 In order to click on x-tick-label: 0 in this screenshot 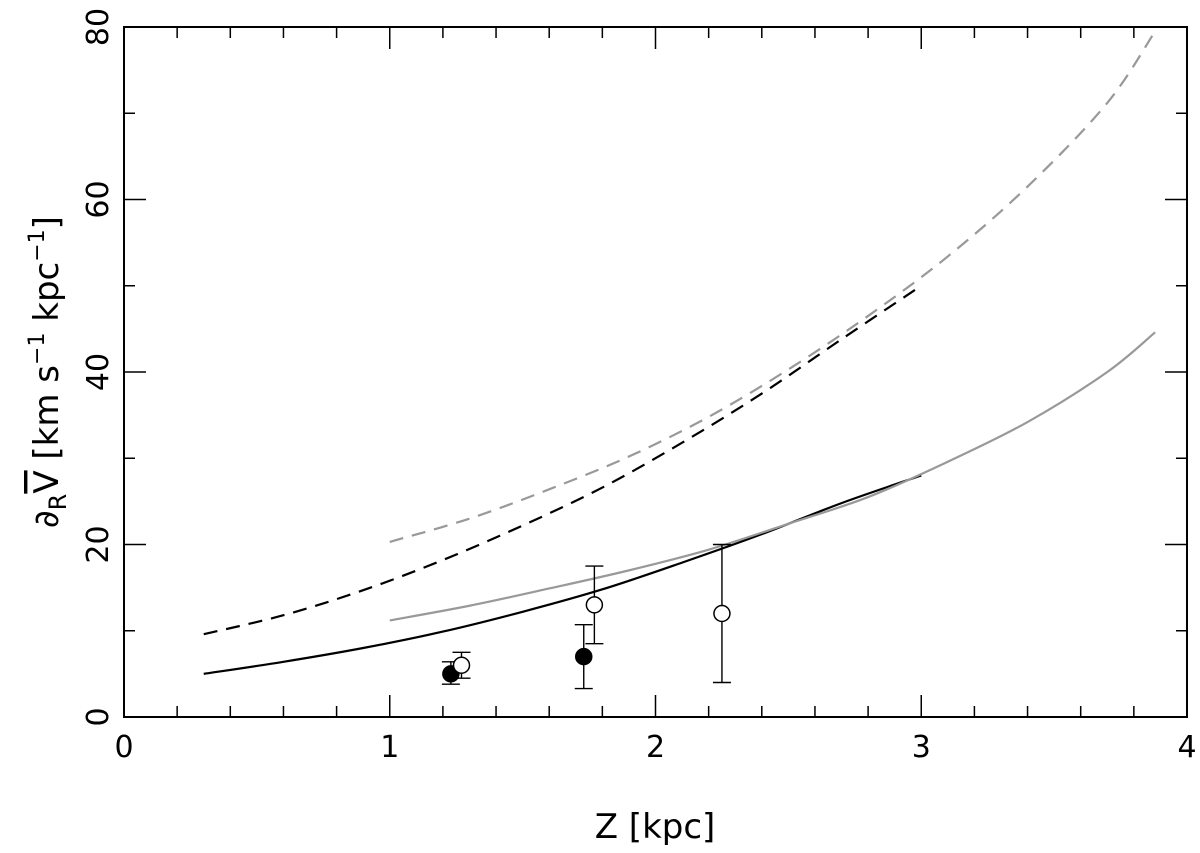, I will do `click(123, 747)`.